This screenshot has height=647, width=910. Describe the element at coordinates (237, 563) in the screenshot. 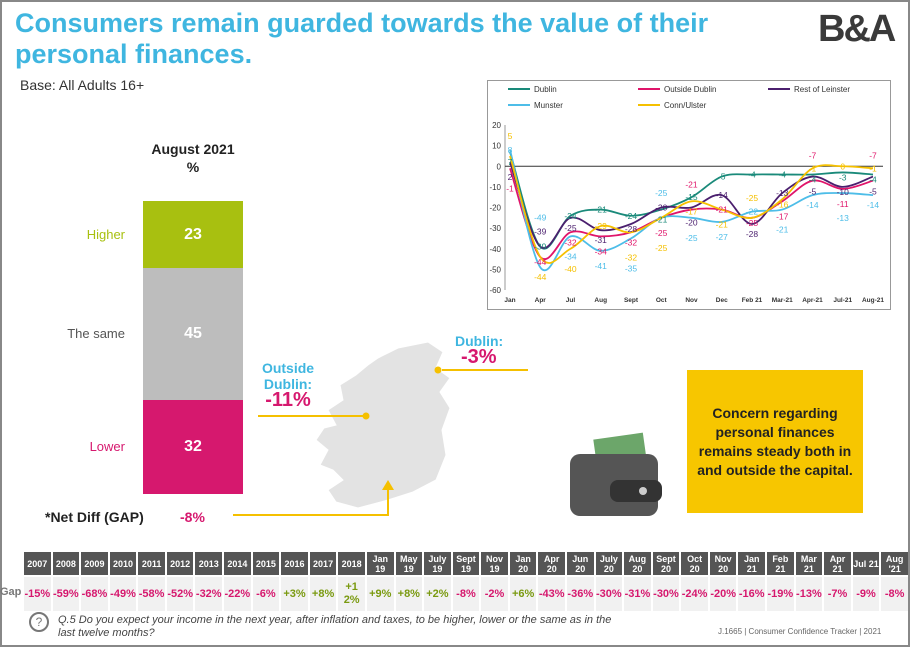

I see `table-header: 2014` at that location.